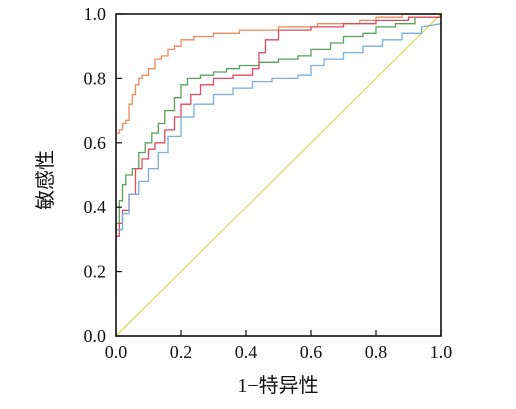 This screenshot has width=516, height=409. Describe the element at coordinates (441, 352) in the screenshot. I see `x-tick-label-5: 1.0` at that location.